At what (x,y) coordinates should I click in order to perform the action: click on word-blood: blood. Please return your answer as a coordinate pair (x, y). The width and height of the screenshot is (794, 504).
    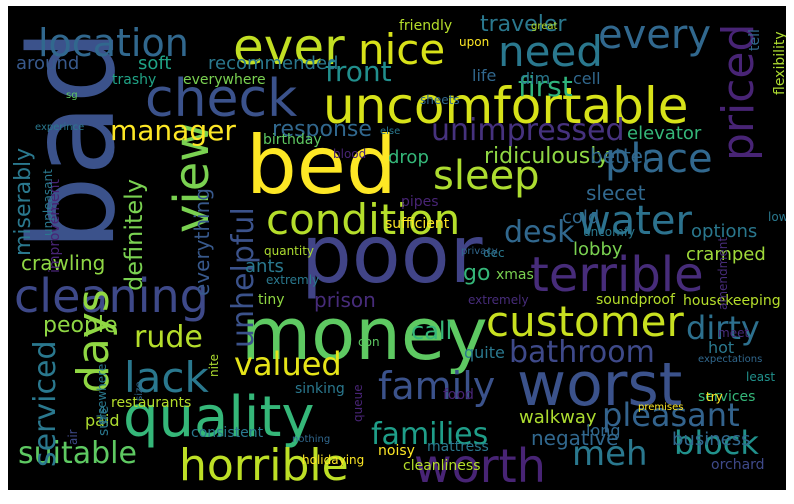
    Looking at the image, I should click on (349, 154).